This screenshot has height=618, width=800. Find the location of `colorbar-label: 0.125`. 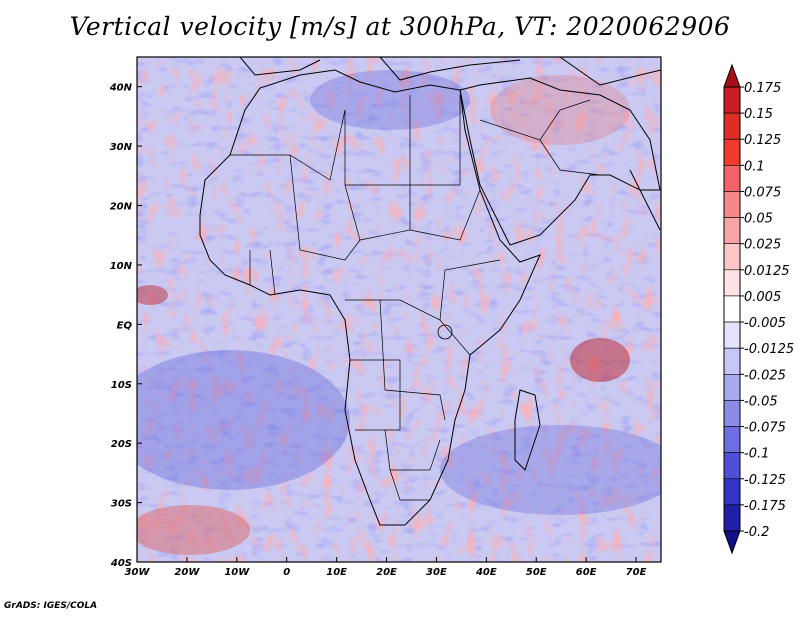

colorbar-label: 0.125 is located at coordinates (762, 140).